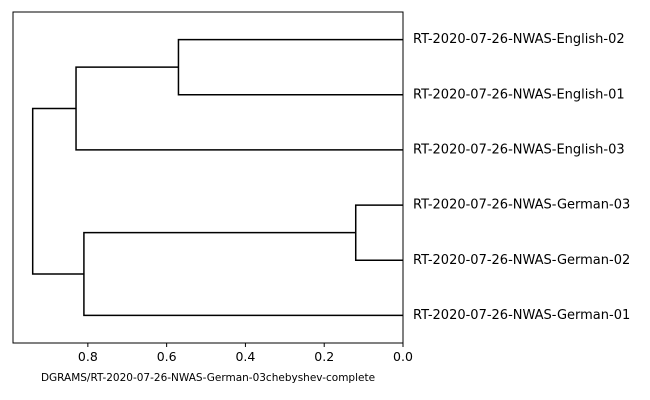 The height and width of the screenshot is (400, 650). What do you see at coordinates (521, 205) in the screenshot?
I see `leaf-label: RT-2020-07-26-NWAS-German-03` at bounding box center [521, 205].